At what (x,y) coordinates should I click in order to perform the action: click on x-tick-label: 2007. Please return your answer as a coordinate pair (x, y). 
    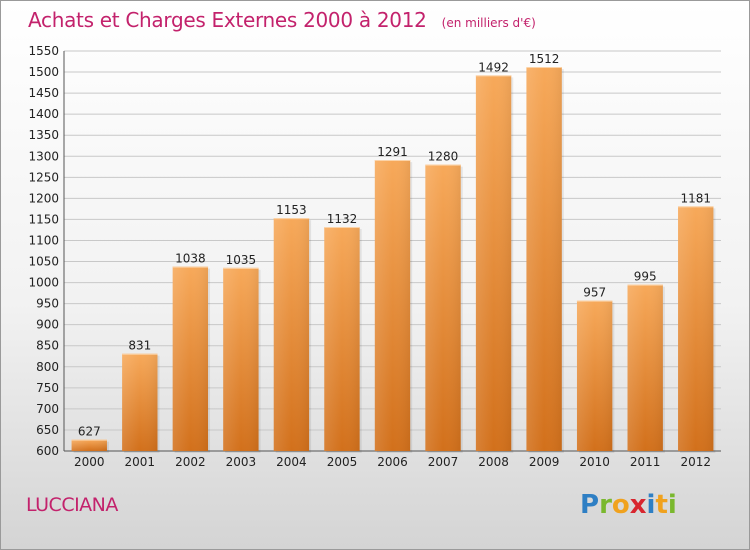
    Looking at the image, I should click on (443, 462).